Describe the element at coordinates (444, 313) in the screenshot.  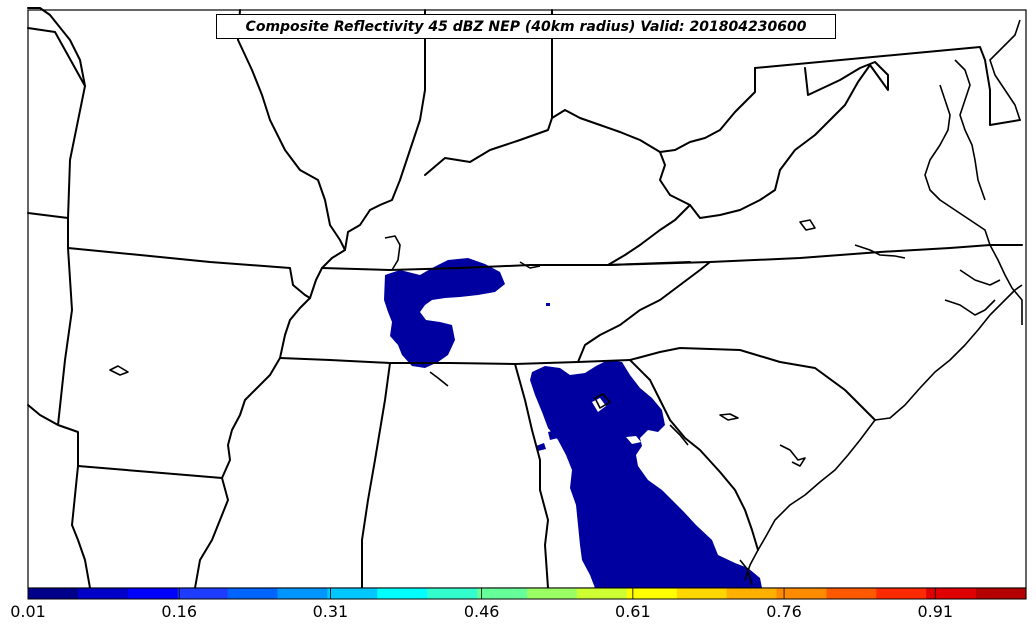
I see `probability-area-tennessee` at that location.